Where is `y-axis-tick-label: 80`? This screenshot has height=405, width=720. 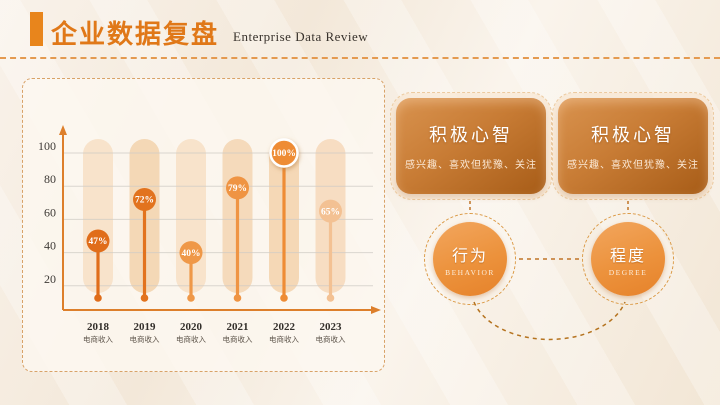 y-axis-tick-label: 80 is located at coordinates (50, 179).